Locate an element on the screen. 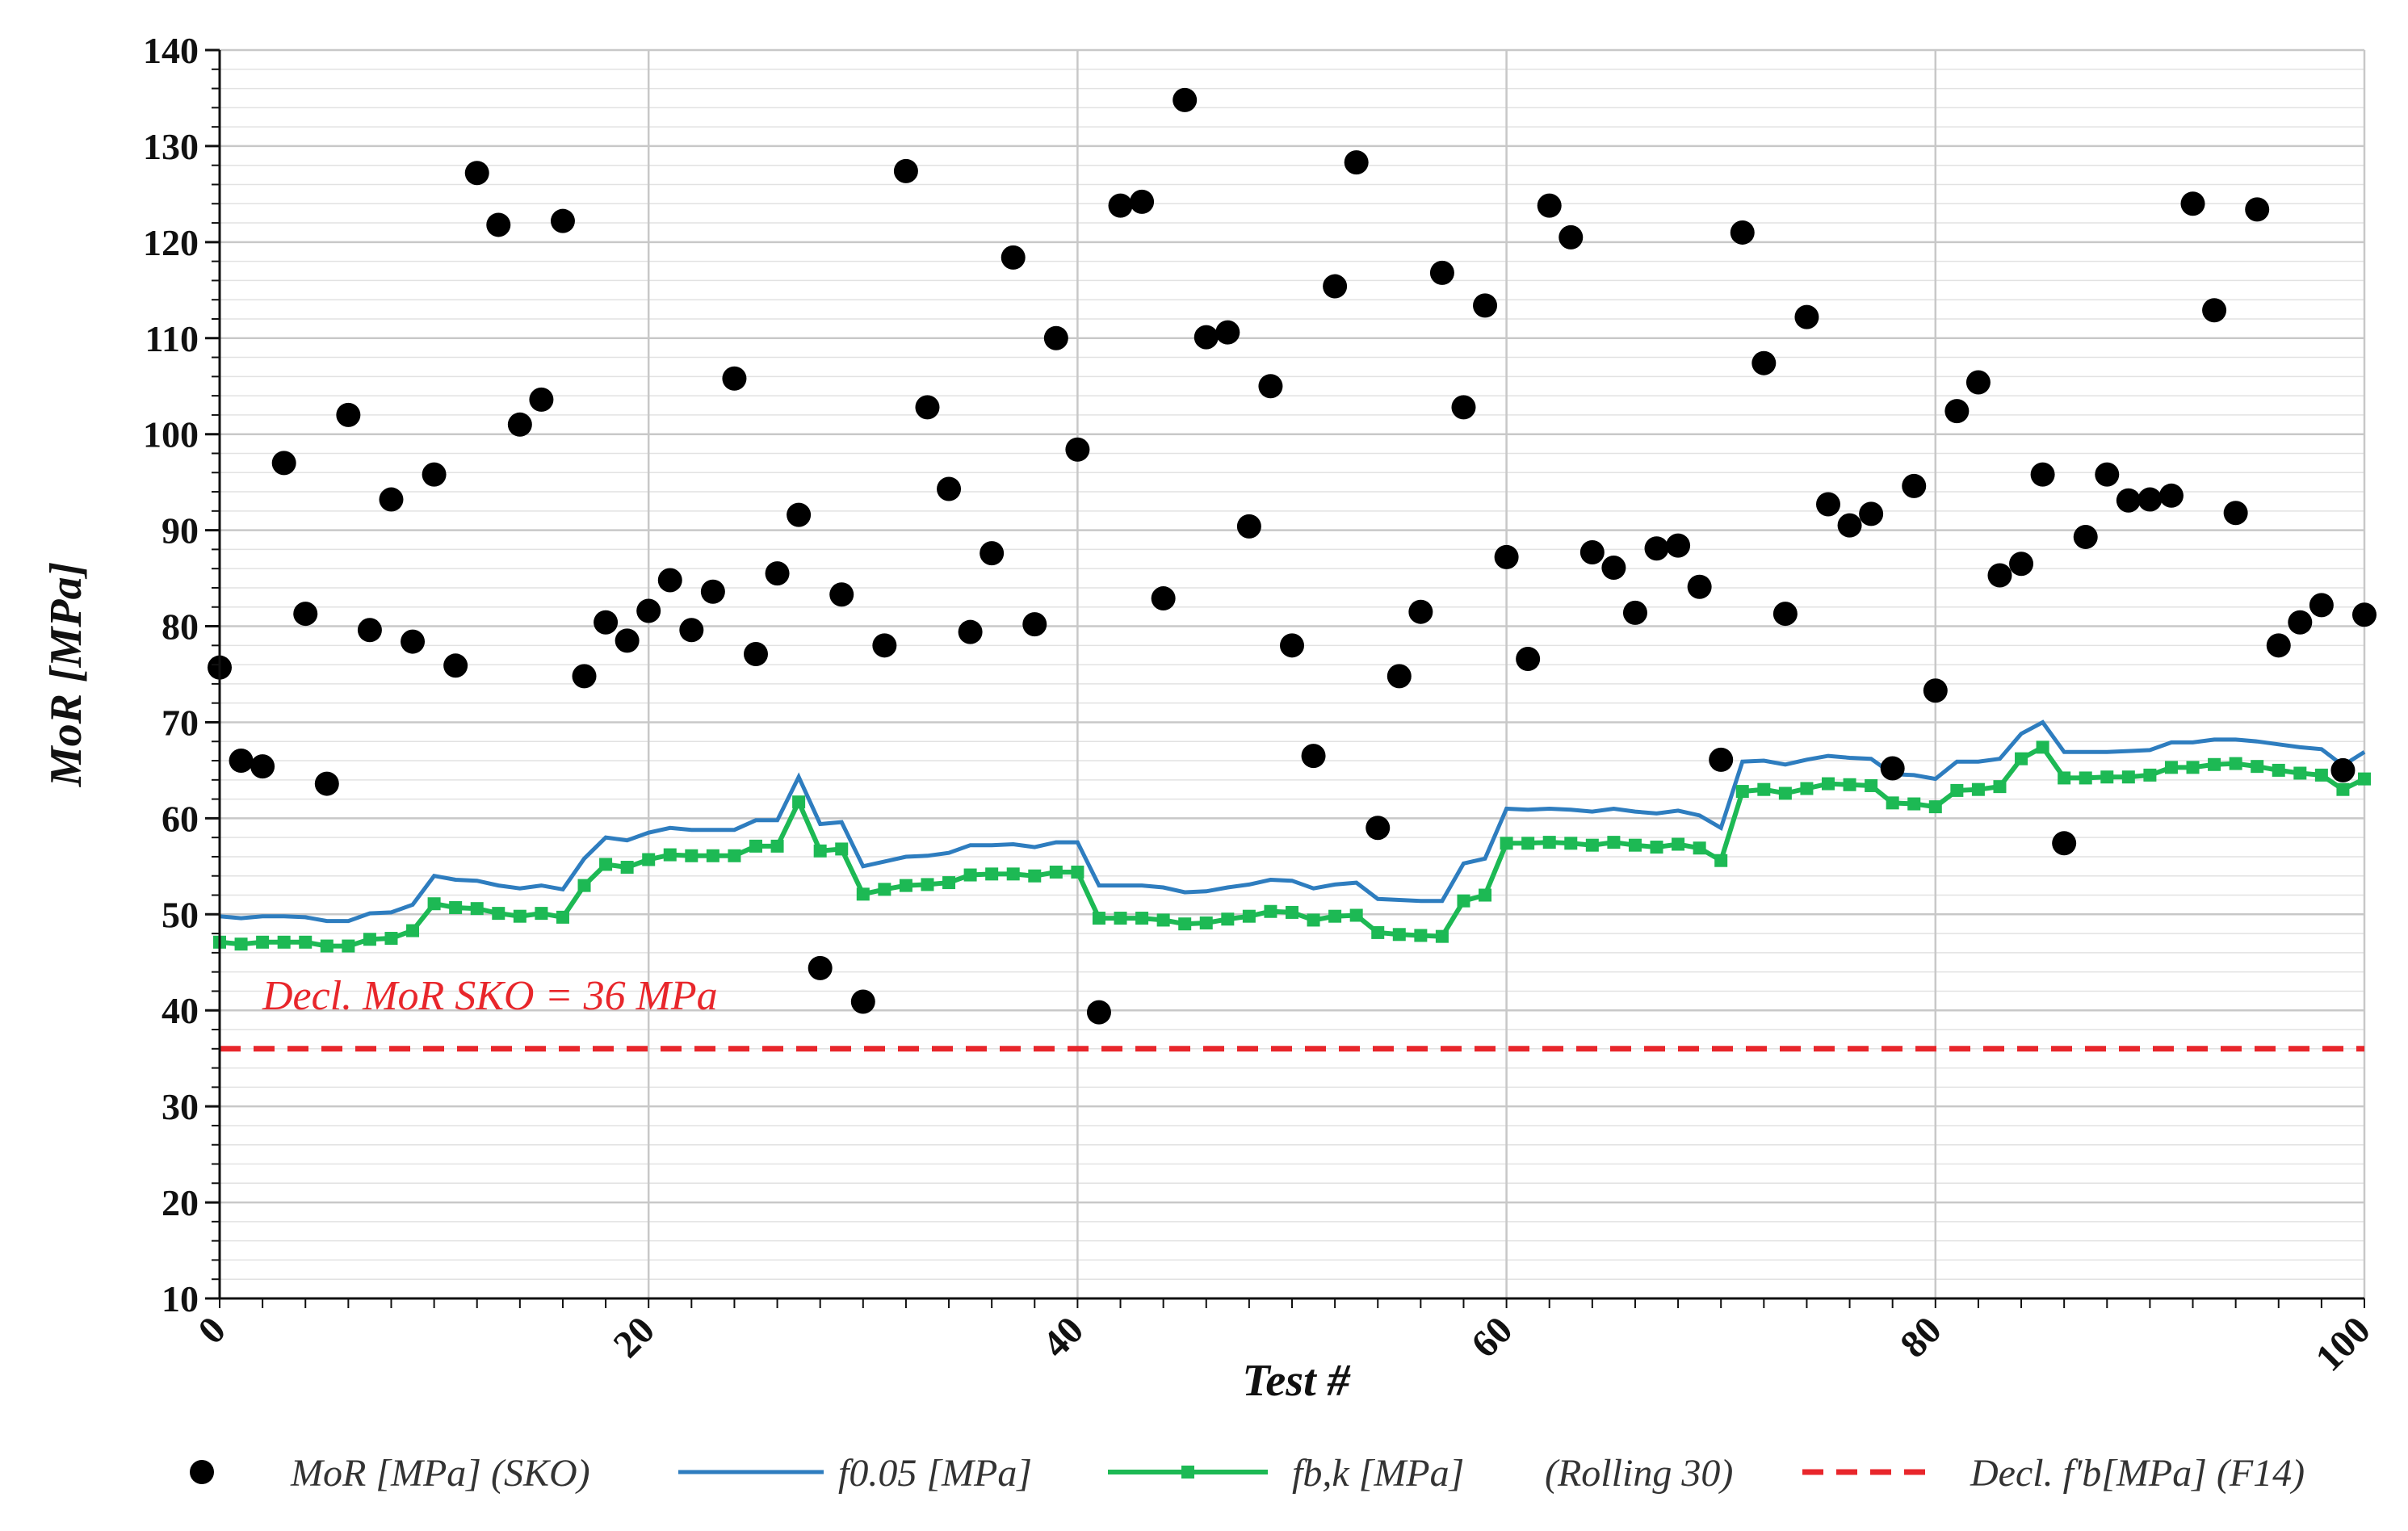 The width and height of the screenshot is (2408, 1531). y-tick-label: 110 is located at coordinates (172, 339).